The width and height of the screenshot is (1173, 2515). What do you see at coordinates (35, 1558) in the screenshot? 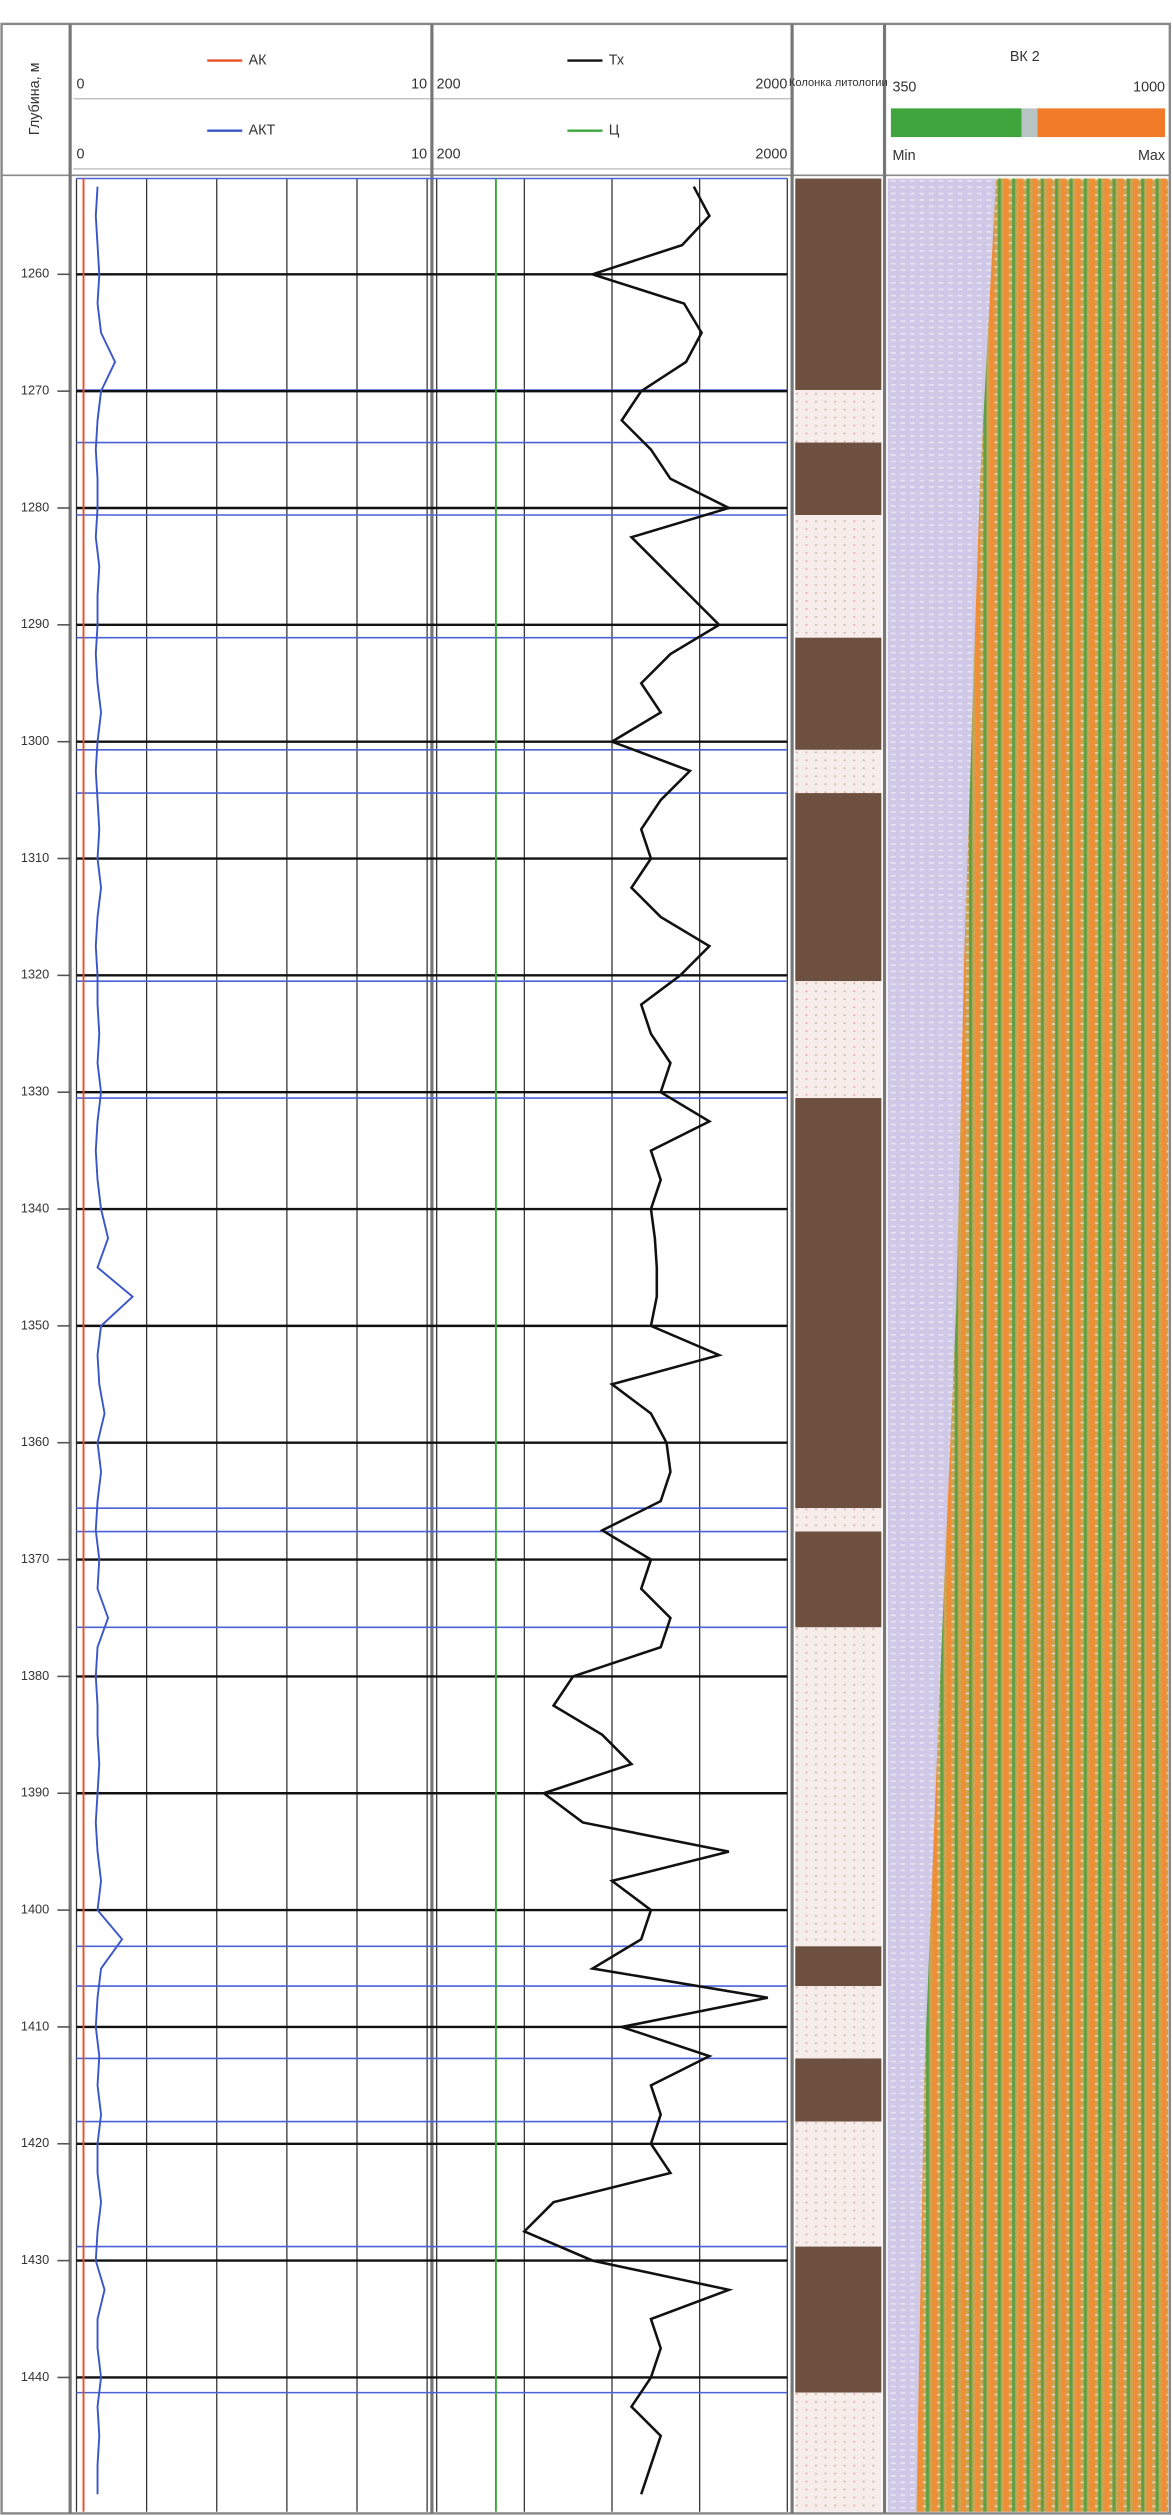
I see `depth-label: 1370` at bounding box center [35, 1558].